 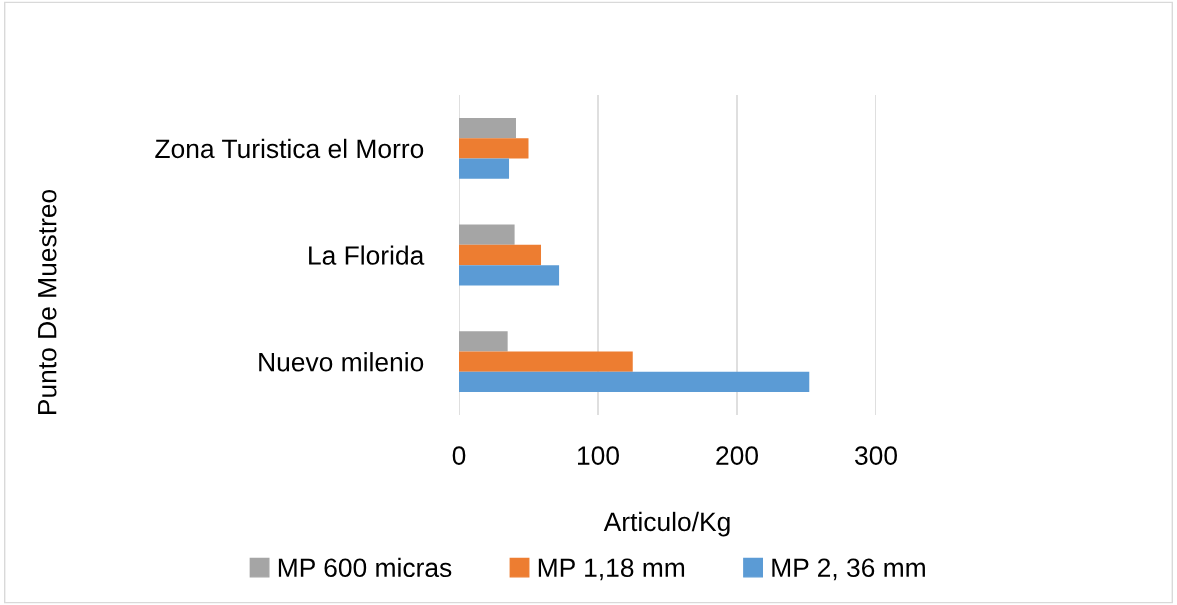 What do you see at coordinates (341, 362) in the screenshot?
I see `y-tick-label: Nuevo milenio` at bounding box center [341, 362].